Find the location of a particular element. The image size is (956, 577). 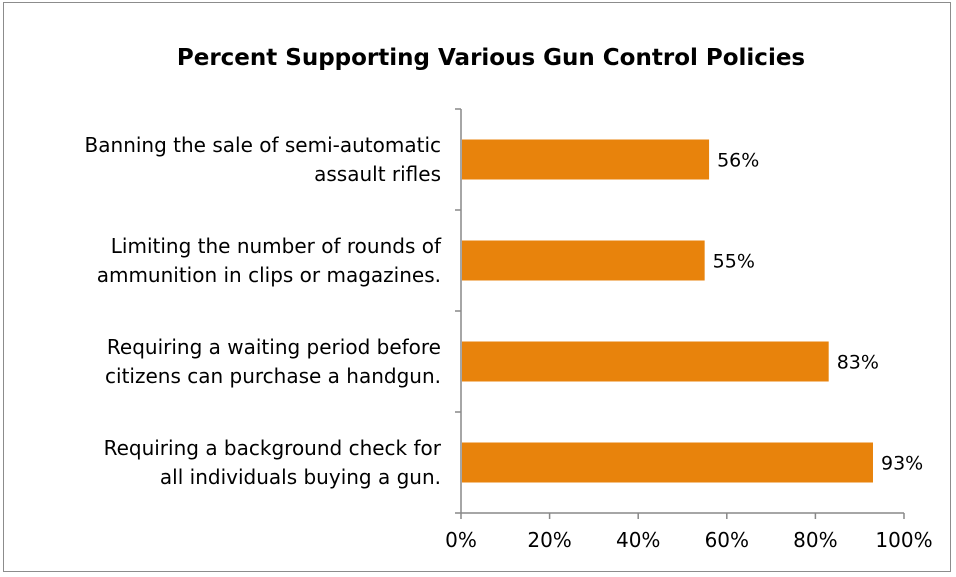

x-tick-label: 80% is located at coordinates (815, 540).